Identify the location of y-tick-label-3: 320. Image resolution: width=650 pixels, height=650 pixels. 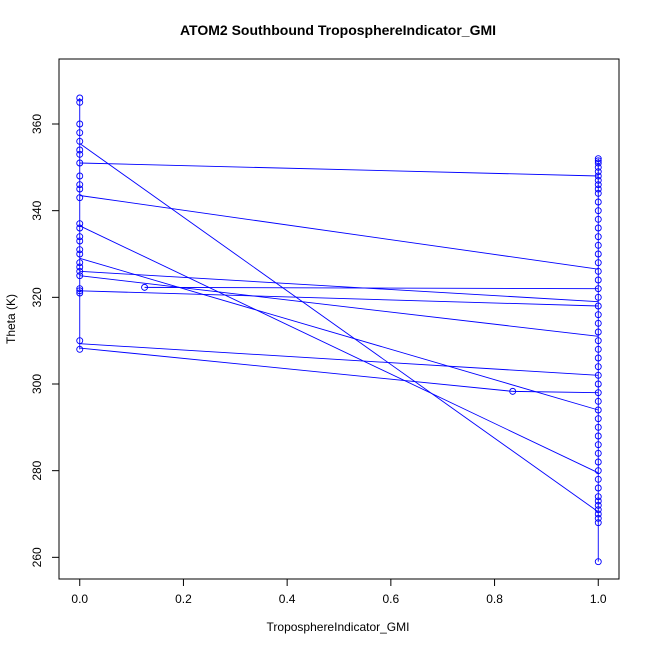
(37, 297).